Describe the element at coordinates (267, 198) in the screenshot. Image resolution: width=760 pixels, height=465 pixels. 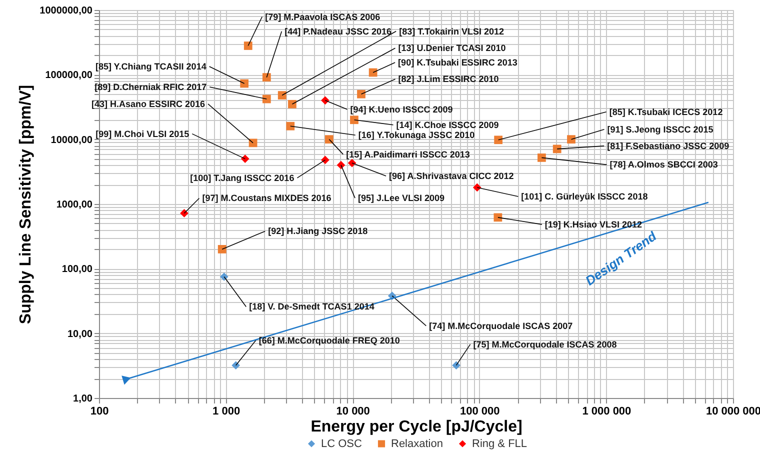
I see `annotation: [97] M.Coustans MIXDES 2016` at that location.